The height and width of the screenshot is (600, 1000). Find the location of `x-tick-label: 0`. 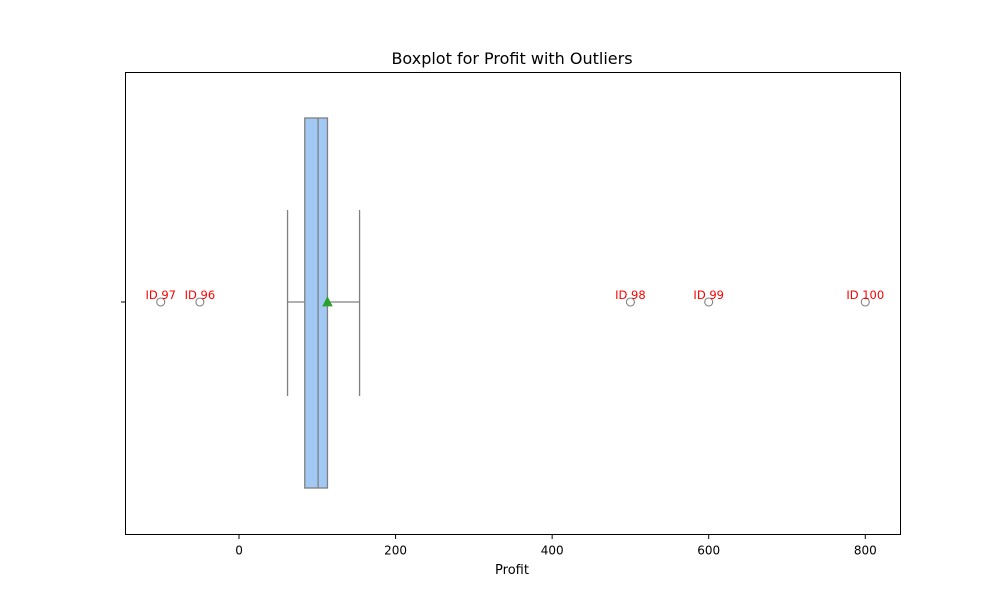

x-tick-label: 0 is located at coordinates (239, 551).